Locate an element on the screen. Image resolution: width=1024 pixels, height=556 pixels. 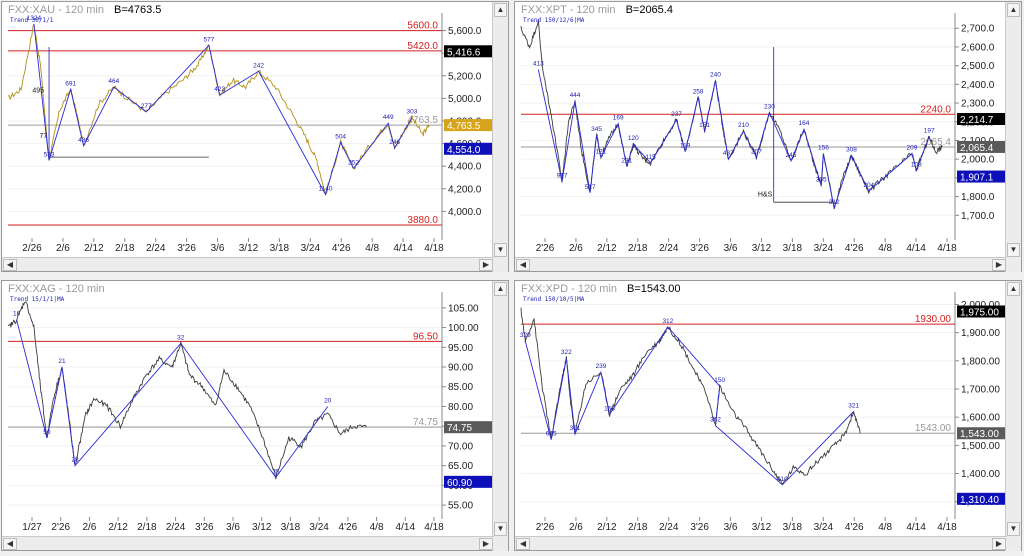
wave-label: 504 is located at coordinates (340, 136).